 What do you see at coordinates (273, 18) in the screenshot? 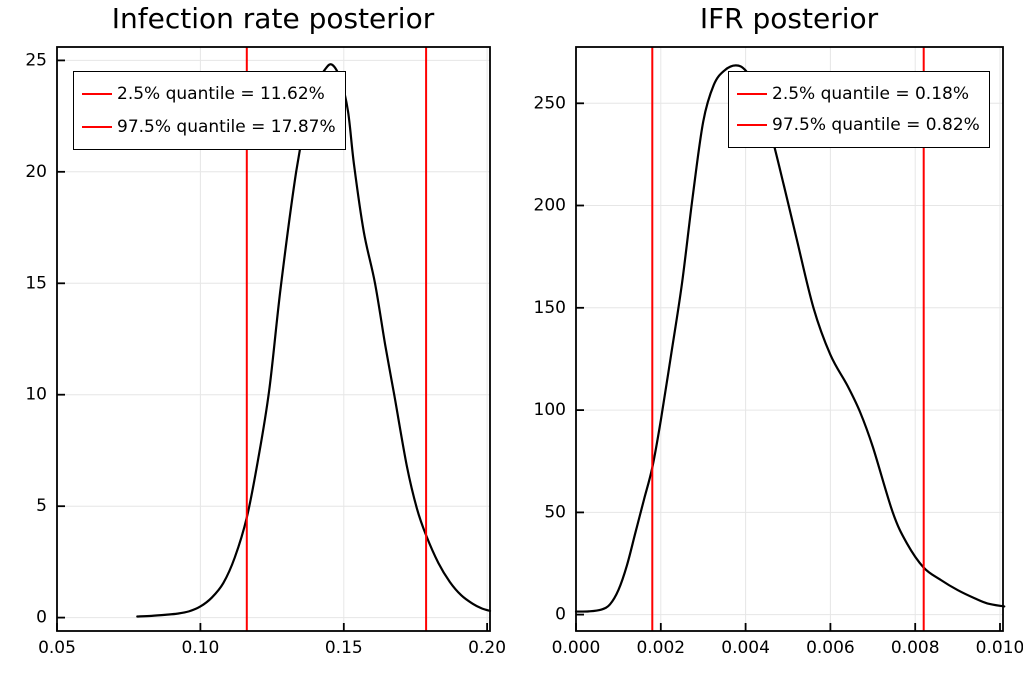
I see `panel1-title: Infection rate posterior` at bounding box center [273, 18].